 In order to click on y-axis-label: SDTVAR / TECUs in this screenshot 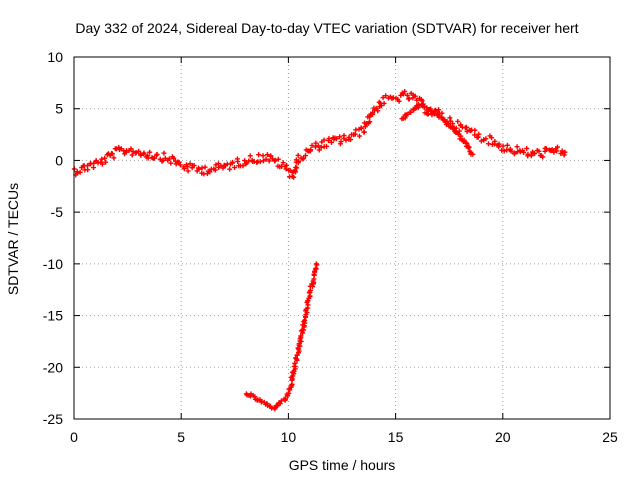, I will do `click(13, 239)`.